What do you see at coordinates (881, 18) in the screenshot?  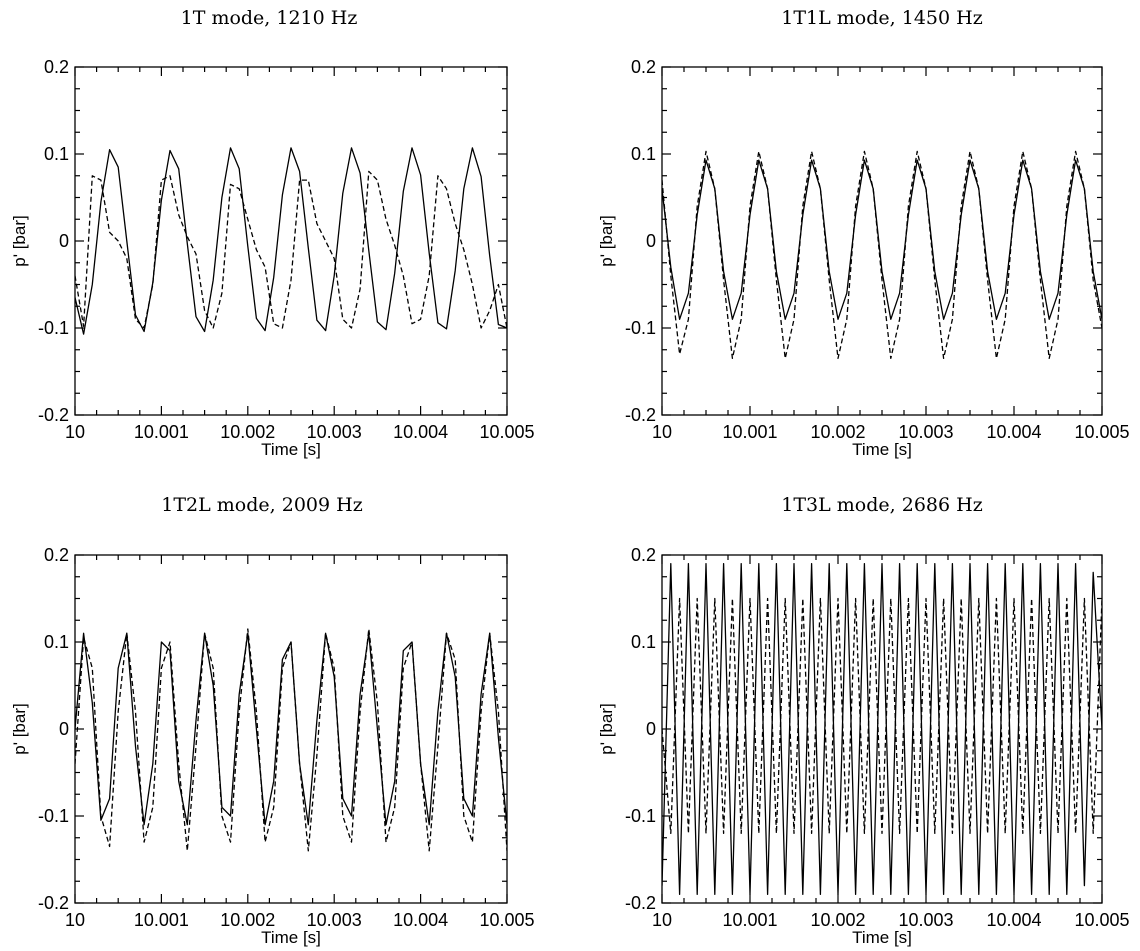 I see `chart-title: 1T1L mode, 1450 Hz` at bounding box center [881, 18].